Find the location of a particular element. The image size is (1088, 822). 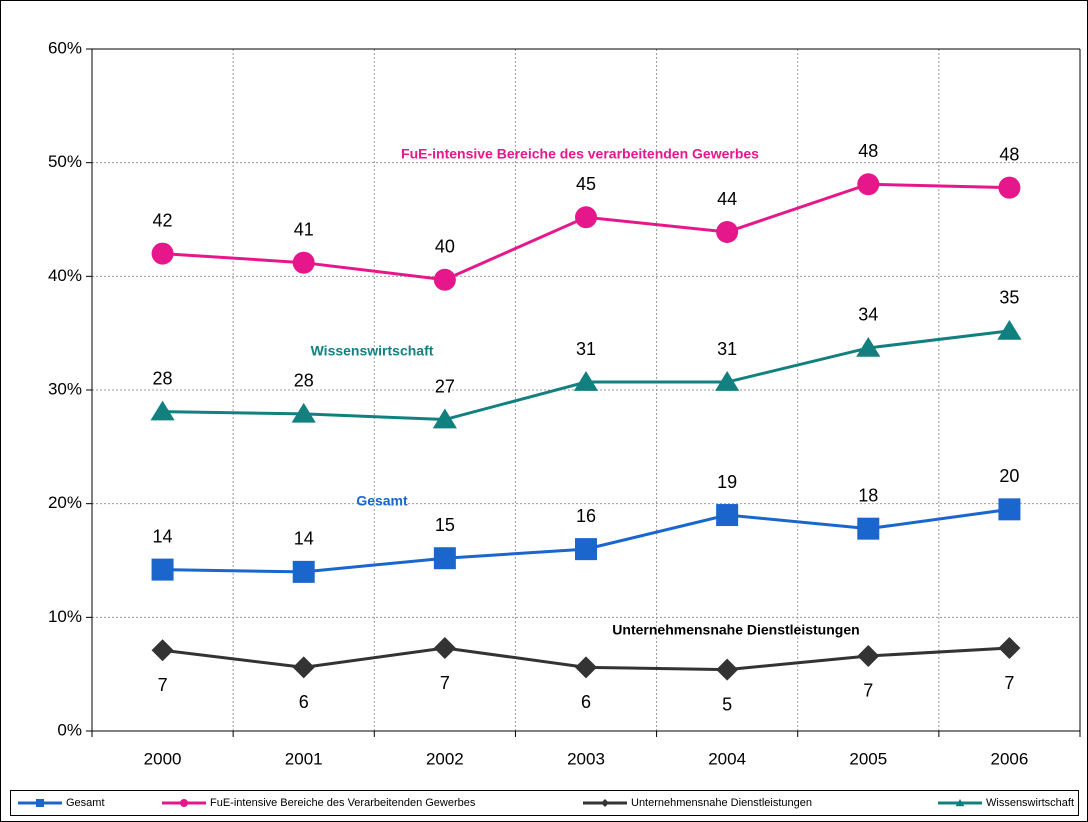

data-label: 20 is located at coordinates (1009, 476).